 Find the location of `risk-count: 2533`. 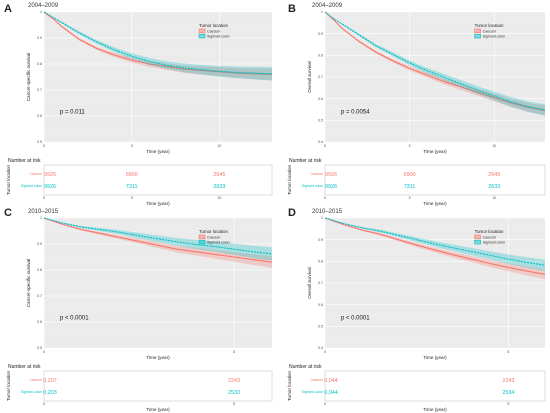

risk-count: 2533 is located at coordinates (234, 393).